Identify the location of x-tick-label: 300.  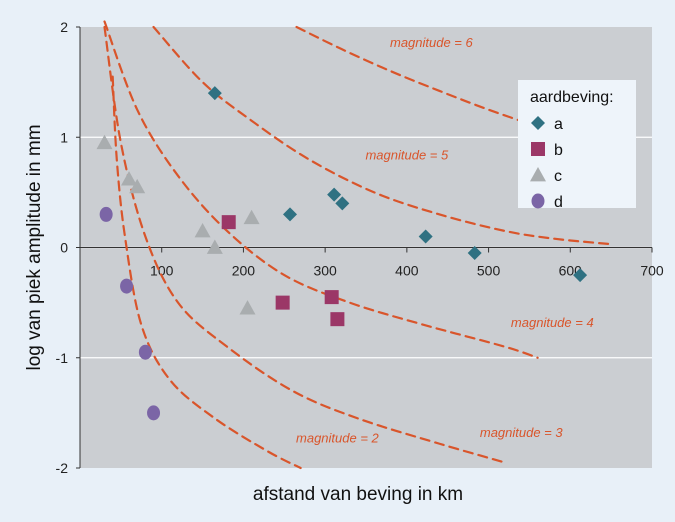
(325, 271).